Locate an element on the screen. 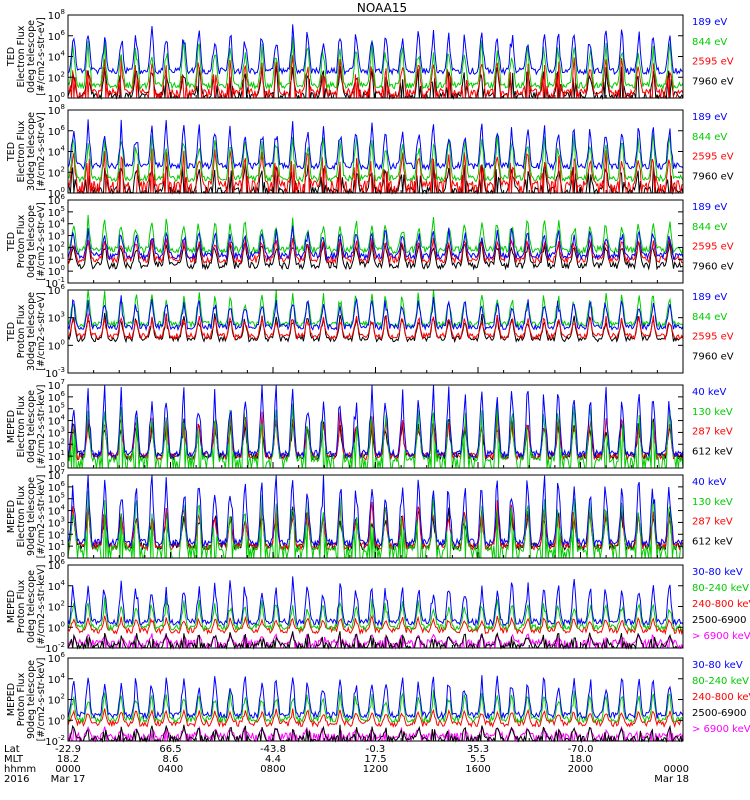  legend-entry: 30-80 keV is located at coordinates (717, 665).